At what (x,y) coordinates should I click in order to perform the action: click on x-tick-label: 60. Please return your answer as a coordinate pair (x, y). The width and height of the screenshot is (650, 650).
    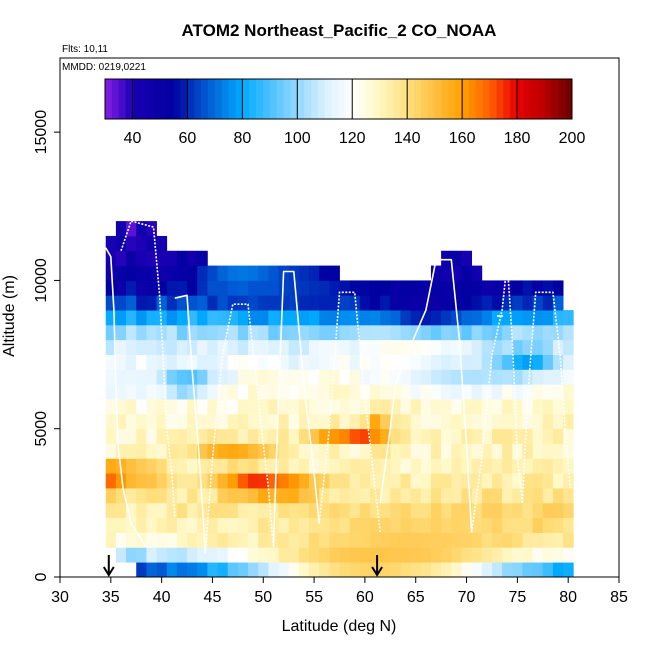
    Looking at the image, I should click on (365, 597).